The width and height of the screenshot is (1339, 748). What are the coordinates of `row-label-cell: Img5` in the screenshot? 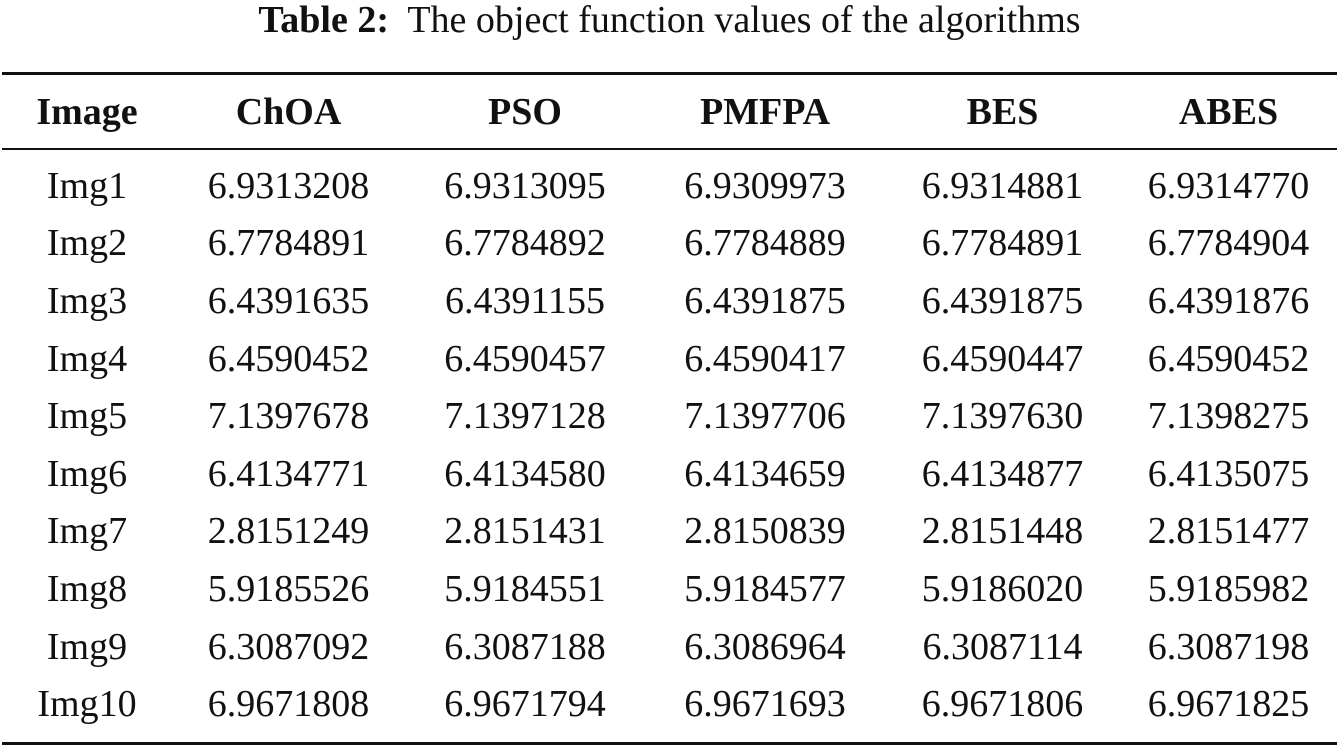 It's located at (87, 416).